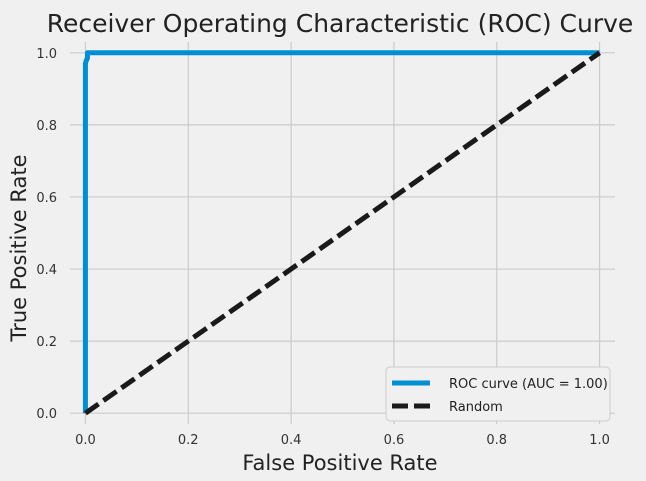  I want to click on legend-random-label: Random, so click(476, 407).